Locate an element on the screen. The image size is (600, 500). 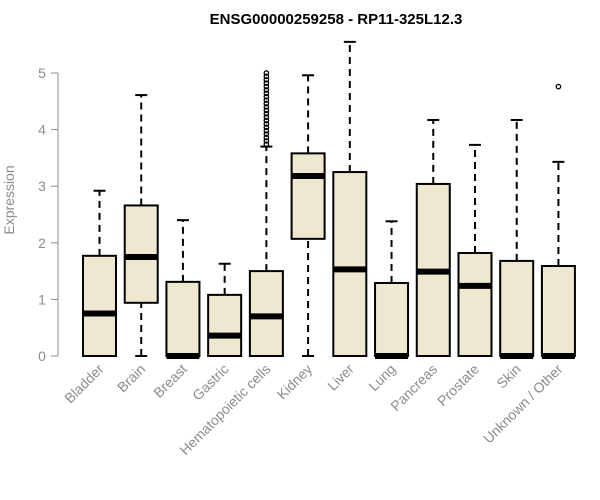
y-tick-label-5: 5 is located at coordinates (42, 73).